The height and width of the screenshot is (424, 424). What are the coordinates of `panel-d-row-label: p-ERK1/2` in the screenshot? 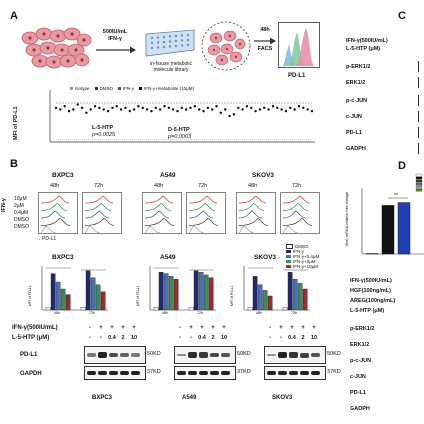 It's located at (362, 329).